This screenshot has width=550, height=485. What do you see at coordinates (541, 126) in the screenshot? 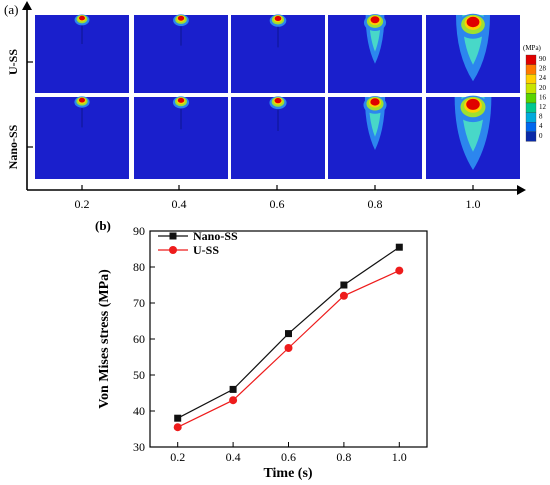
I see `colorbar-tick-label: 4` at bounding box center [541, 126].